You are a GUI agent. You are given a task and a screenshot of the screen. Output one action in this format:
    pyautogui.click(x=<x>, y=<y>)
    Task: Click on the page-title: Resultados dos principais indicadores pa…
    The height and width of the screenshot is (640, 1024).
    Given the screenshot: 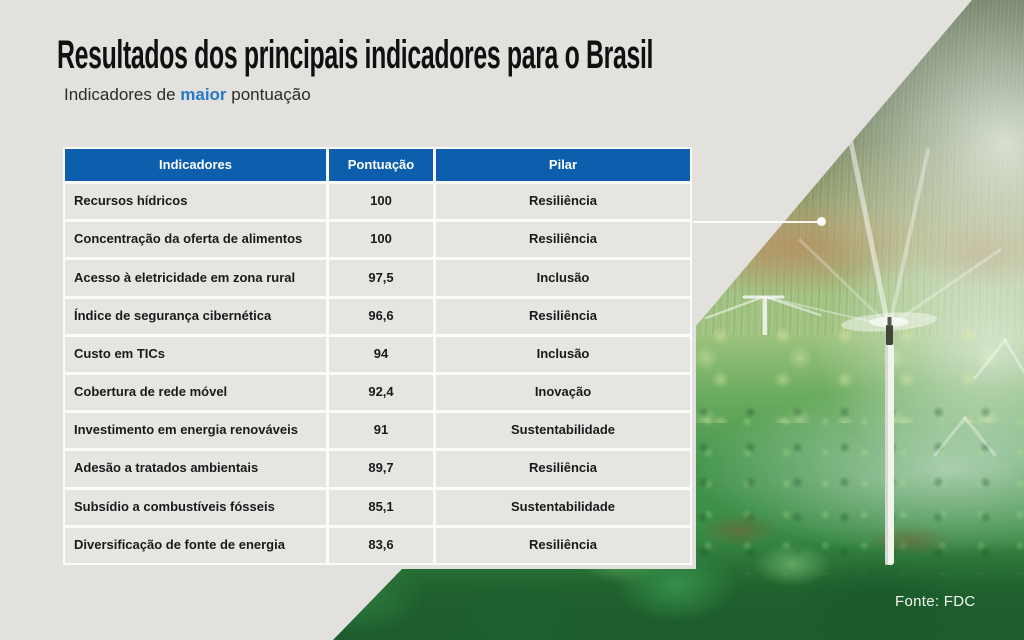 What is the action you would take?
    pyautogui.click(x=355, y=55)
    